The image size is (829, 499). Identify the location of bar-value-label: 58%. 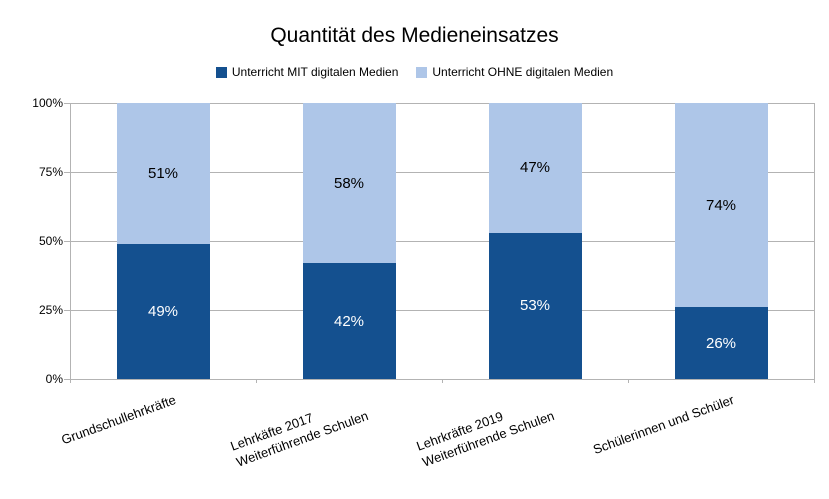
(349, 183).